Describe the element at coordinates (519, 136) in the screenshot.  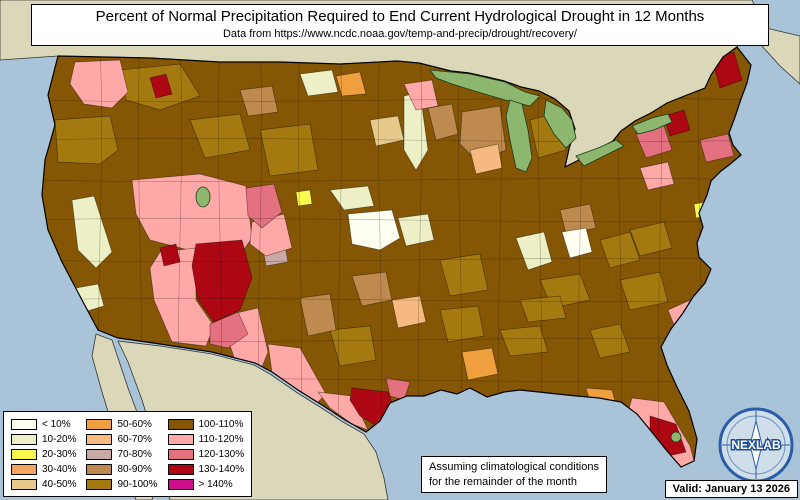
I see `lake-michigan` at that location.